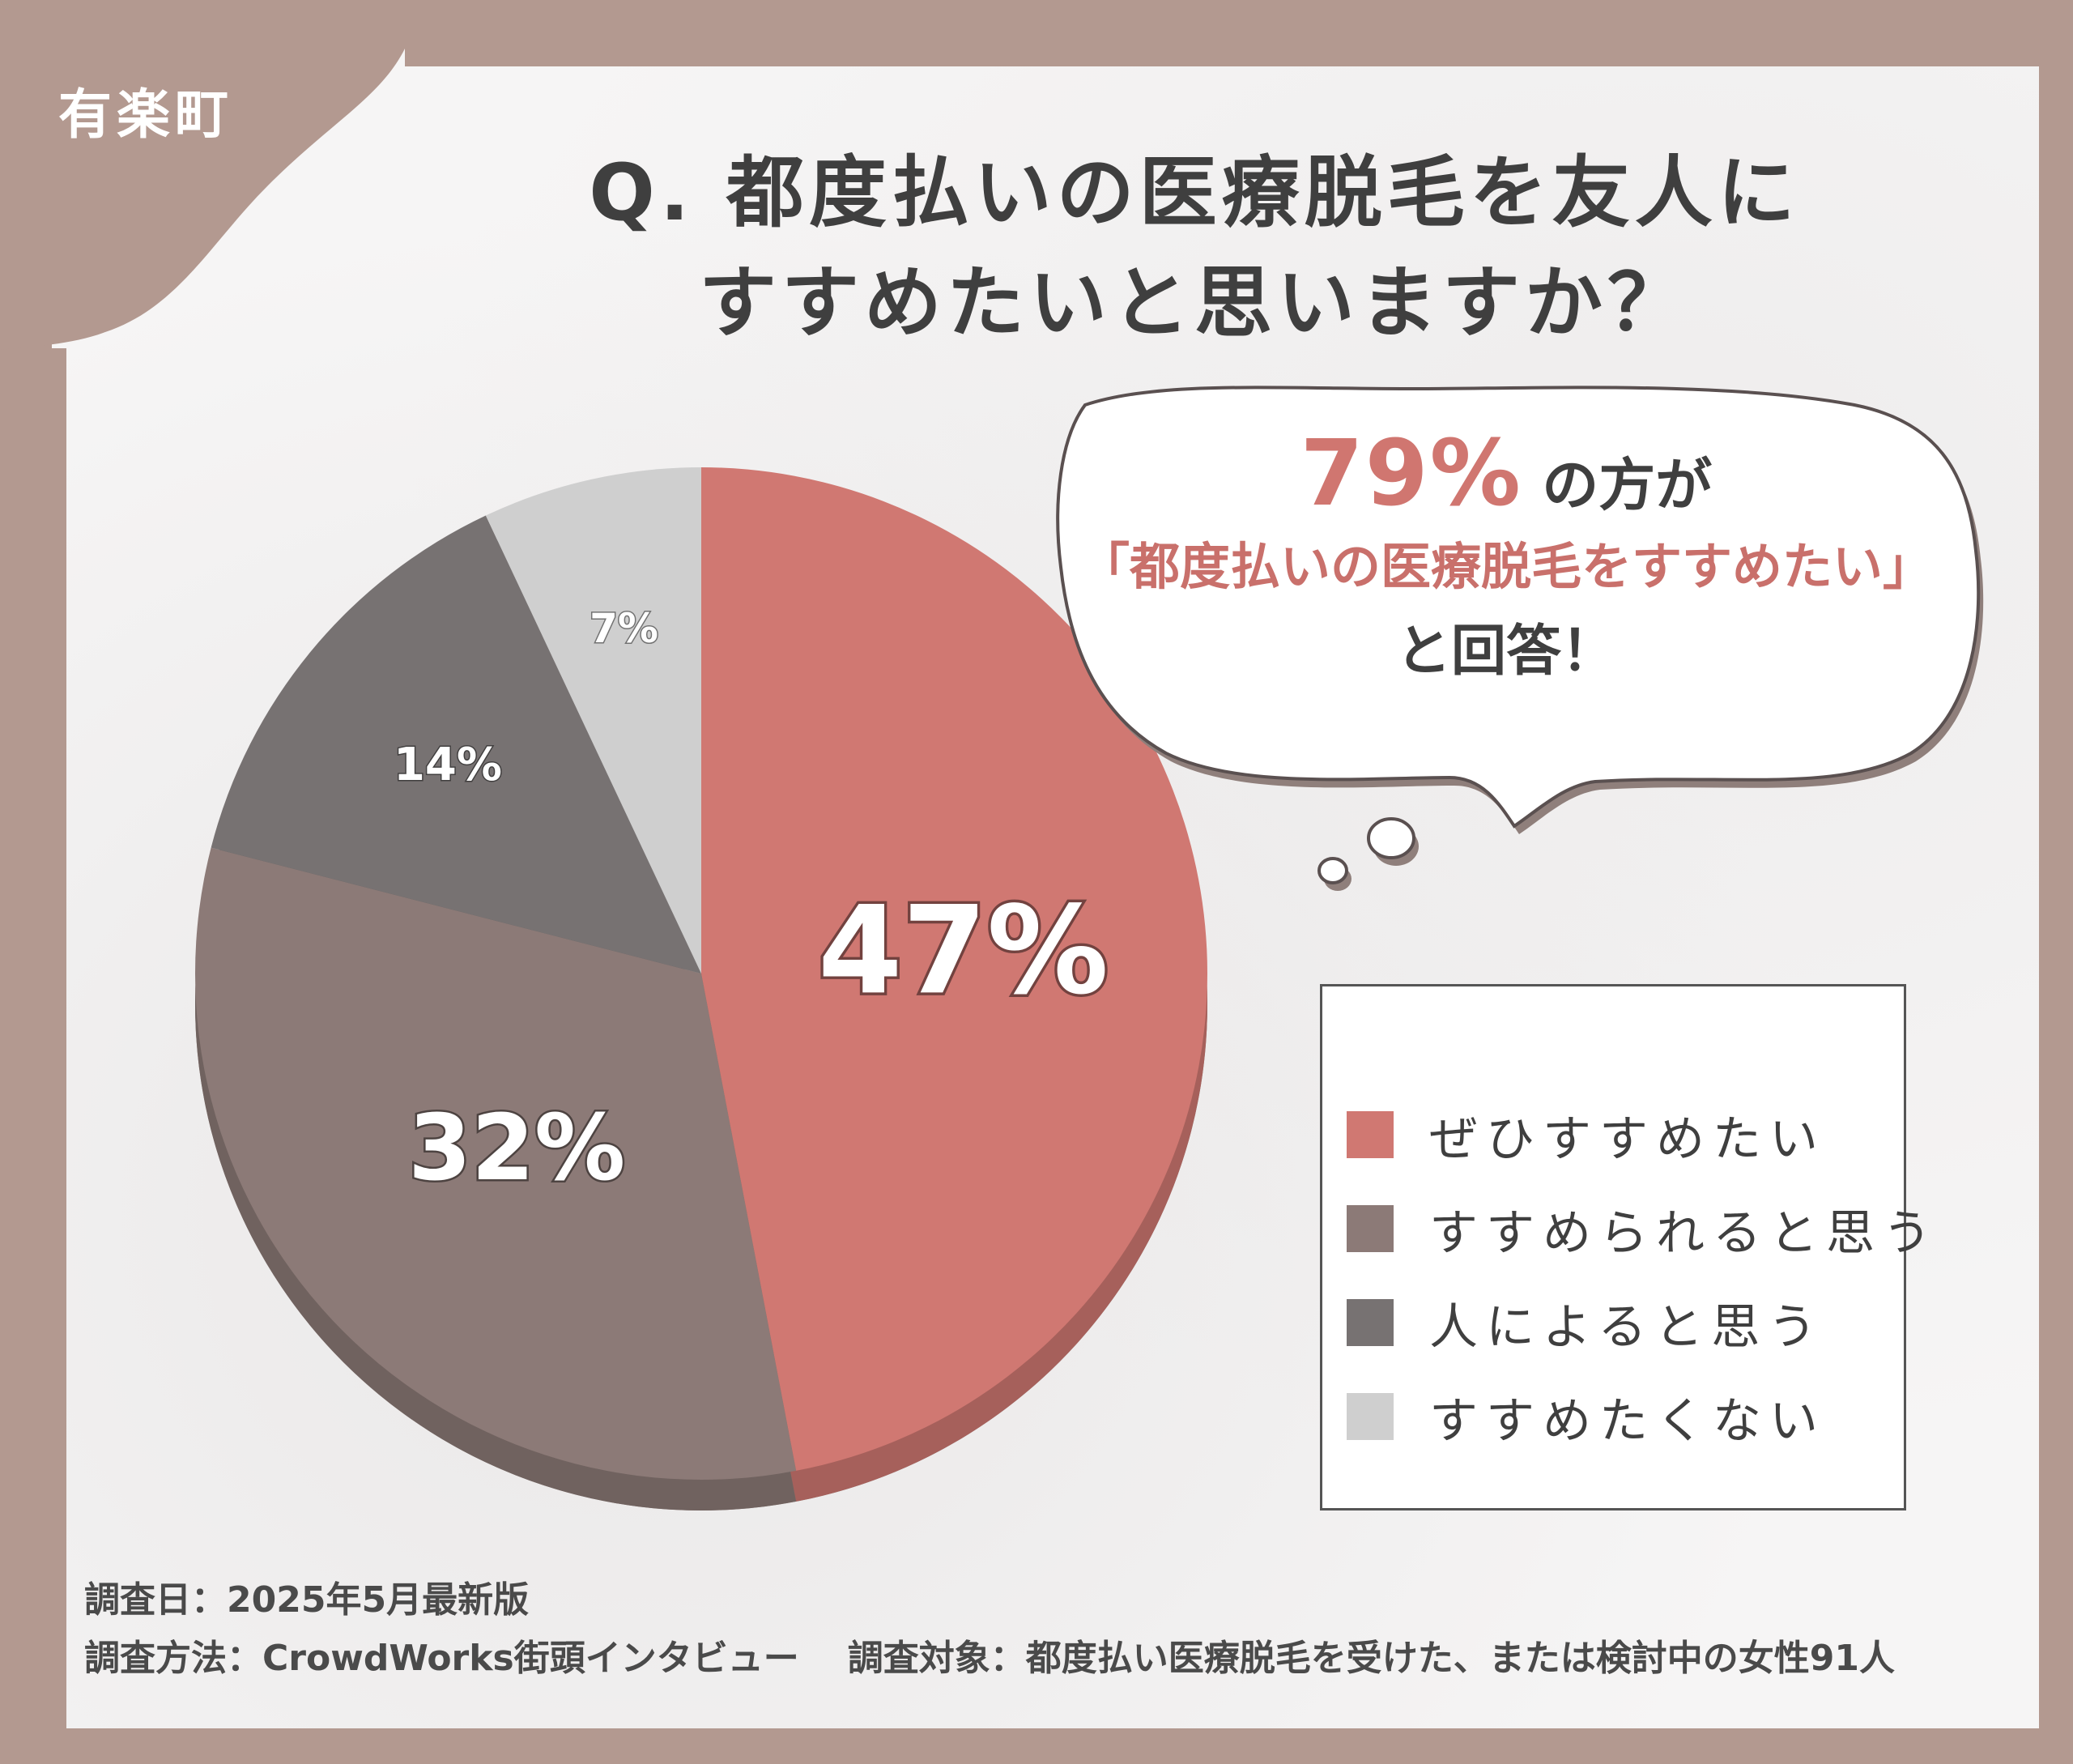 This screenshot has height=1764, width=2073. What do you see at coordinates (307, 1600) in the screenshot?
I see `survey-date: 調査日：2025年5月最新版` at bounding box center [307, 1600].